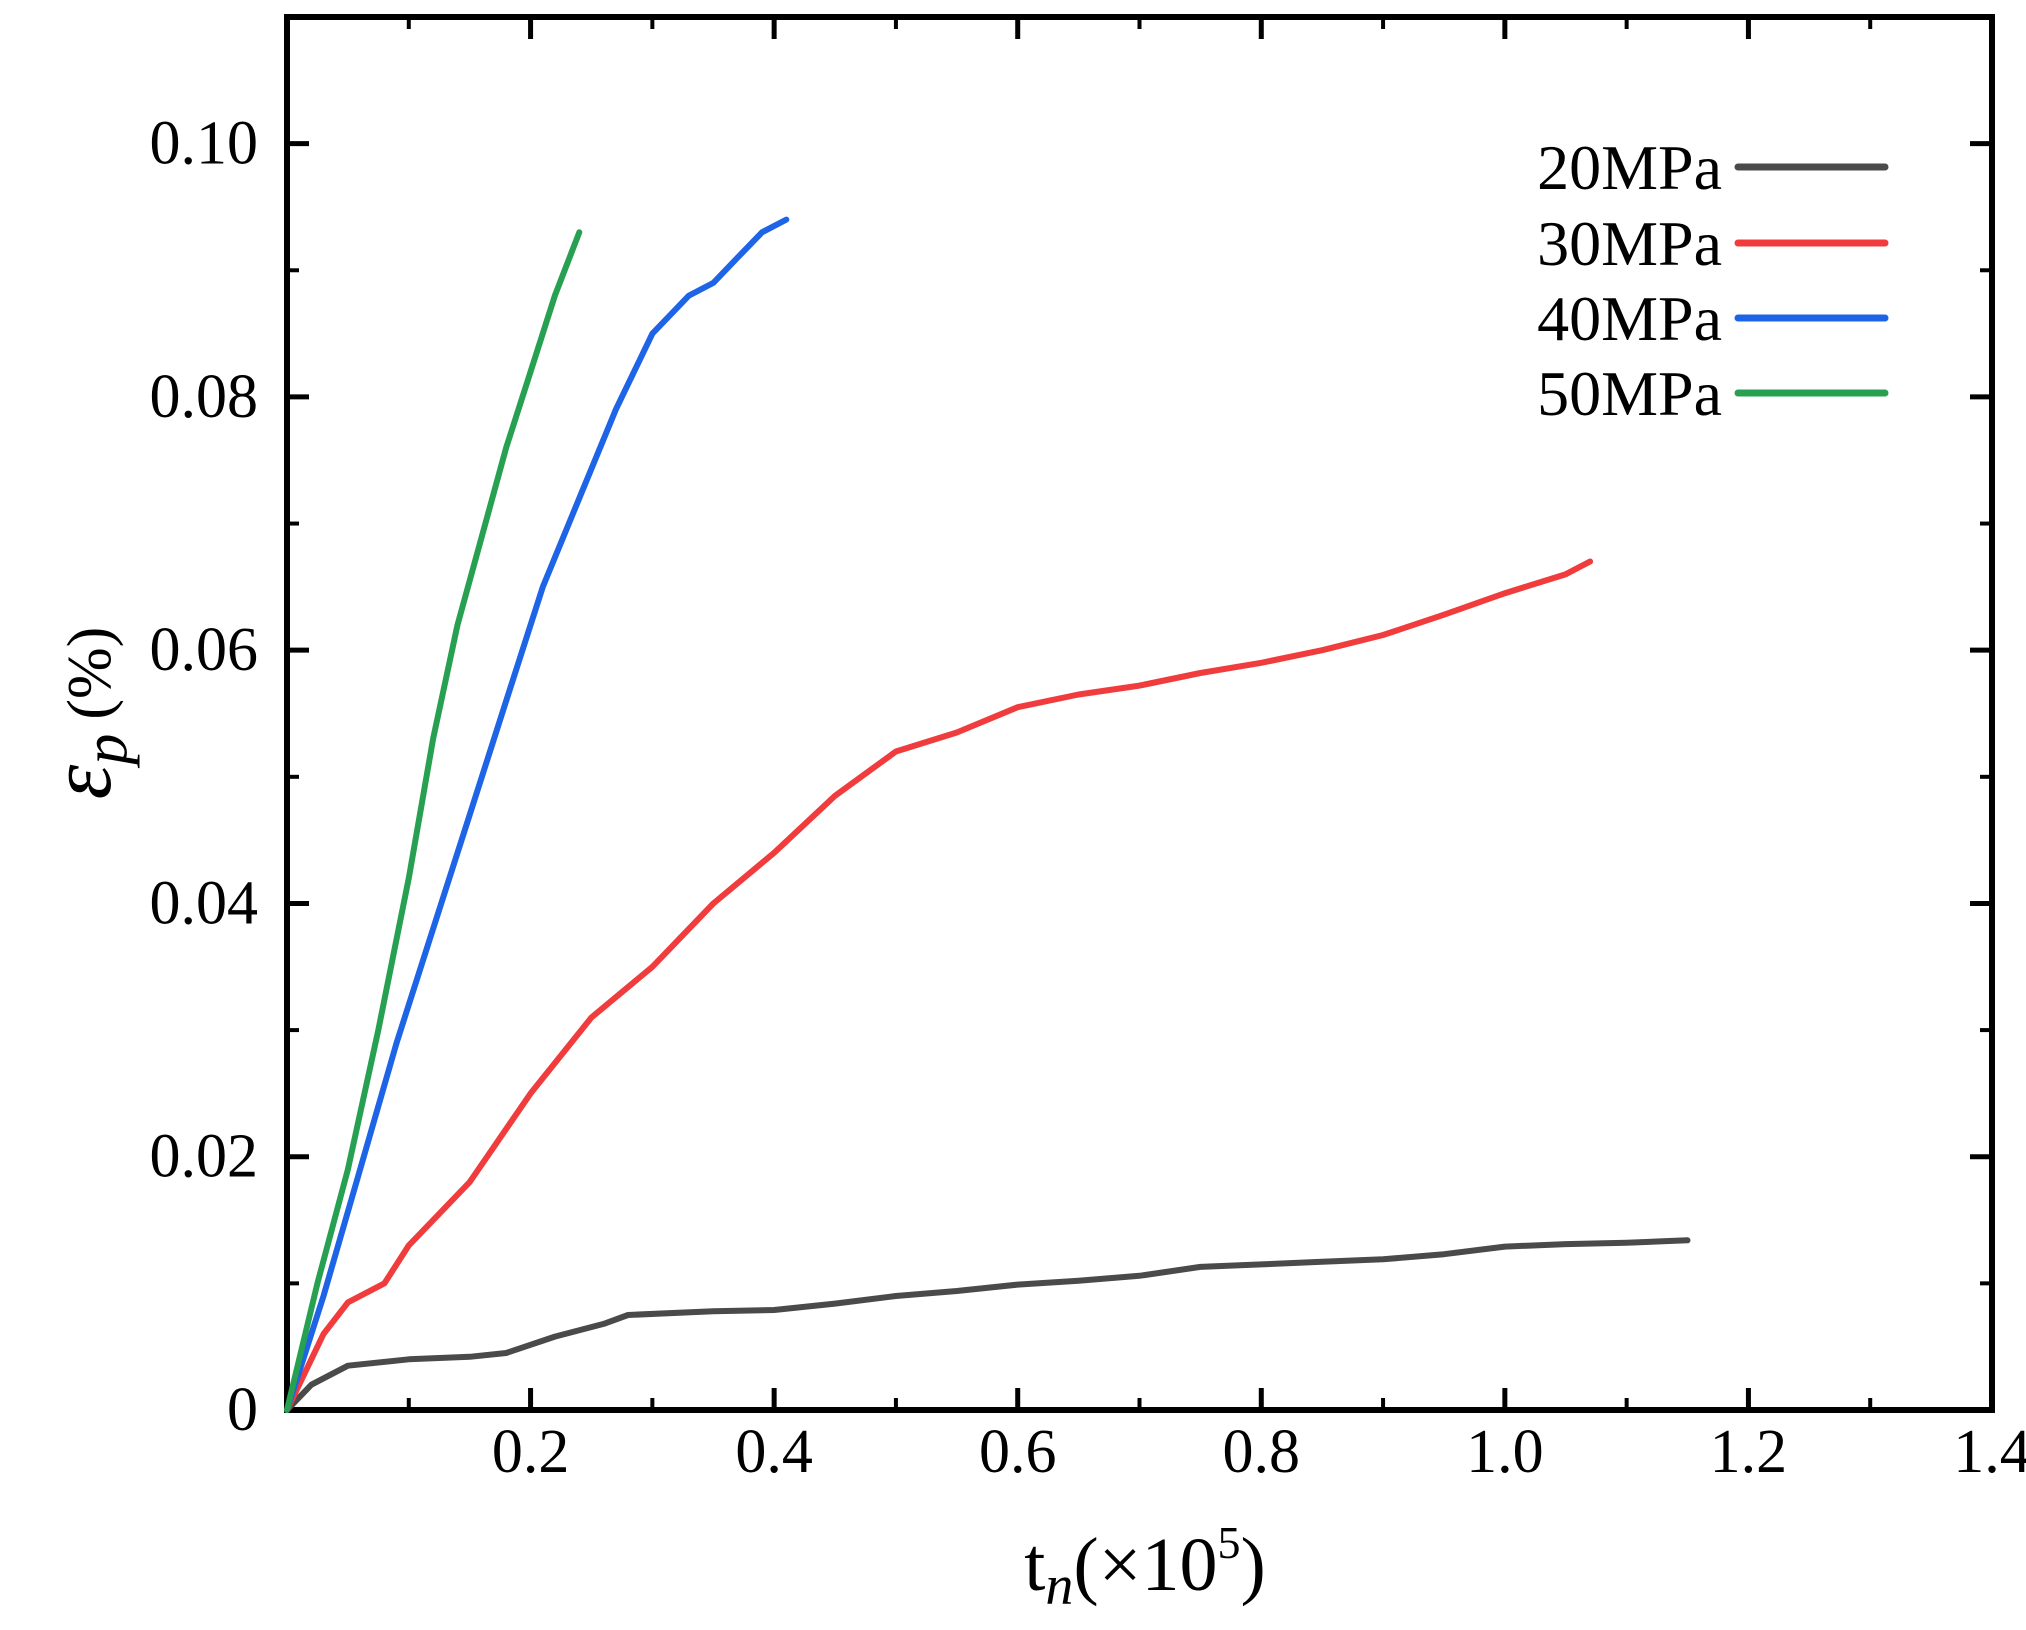  What do you see at coordinates (204, 650) in the screenshot?
I see `y-tick-label: 0.06` at bounding box center [204, 650].